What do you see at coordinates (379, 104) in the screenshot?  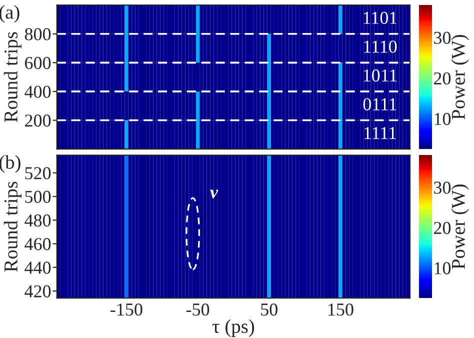 I see `annotation: 0111` at bounding box center [379, 104].